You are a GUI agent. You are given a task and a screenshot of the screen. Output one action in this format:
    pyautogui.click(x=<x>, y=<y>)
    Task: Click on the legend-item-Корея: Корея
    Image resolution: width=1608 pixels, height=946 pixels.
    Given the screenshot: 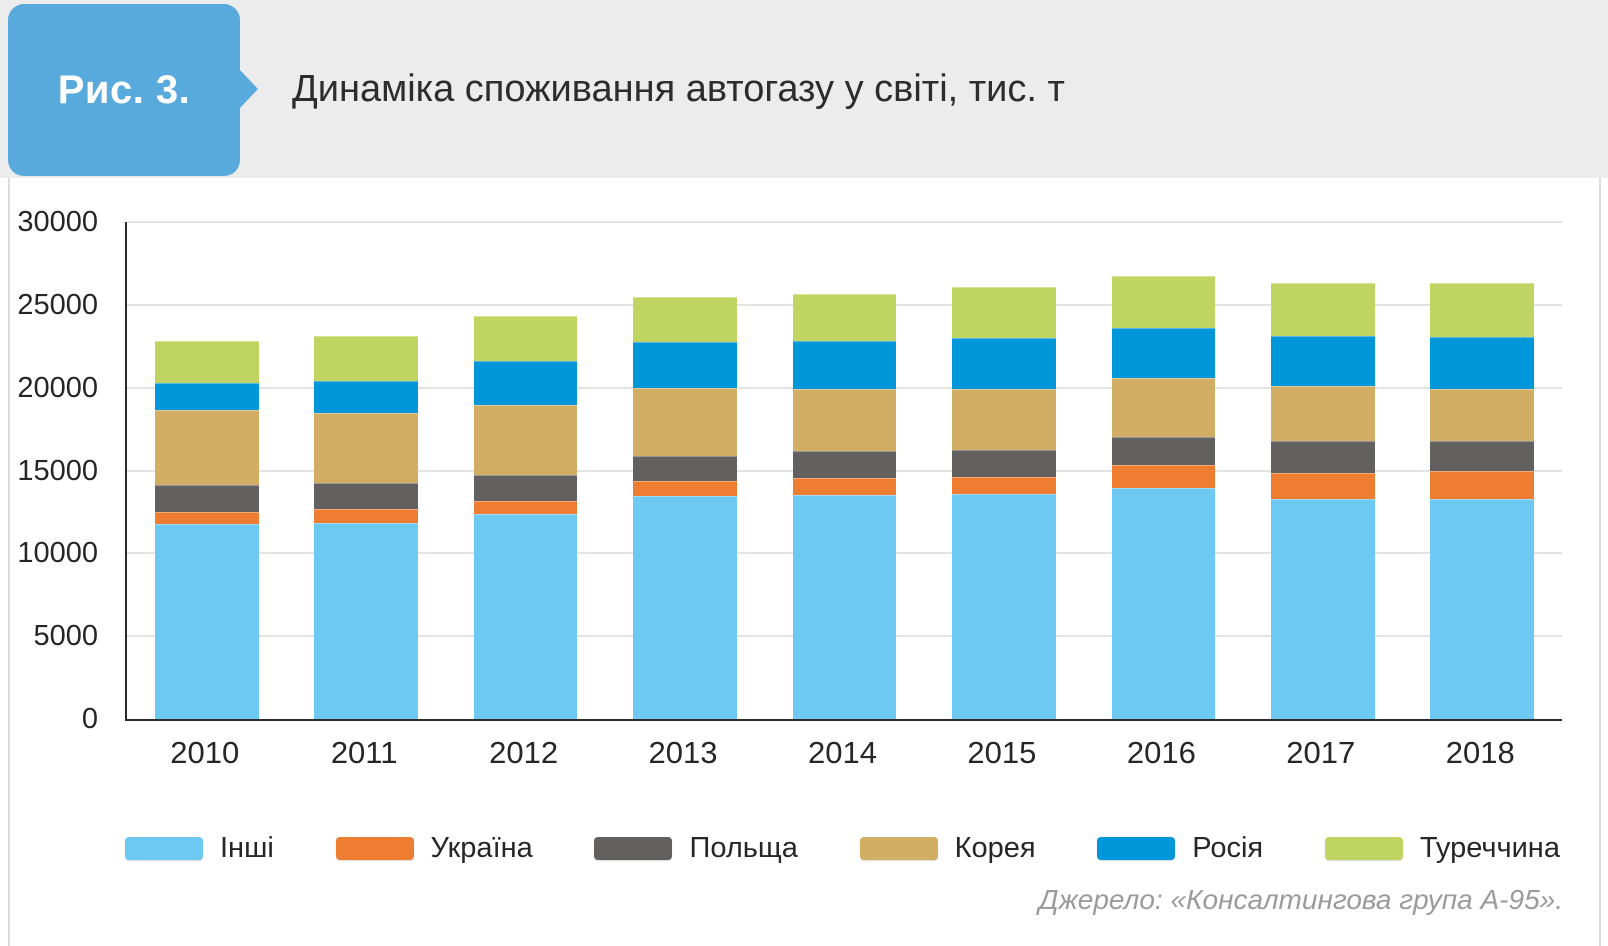 What is the action you would take?
    pyautogui.click(x=947, y=848)
    